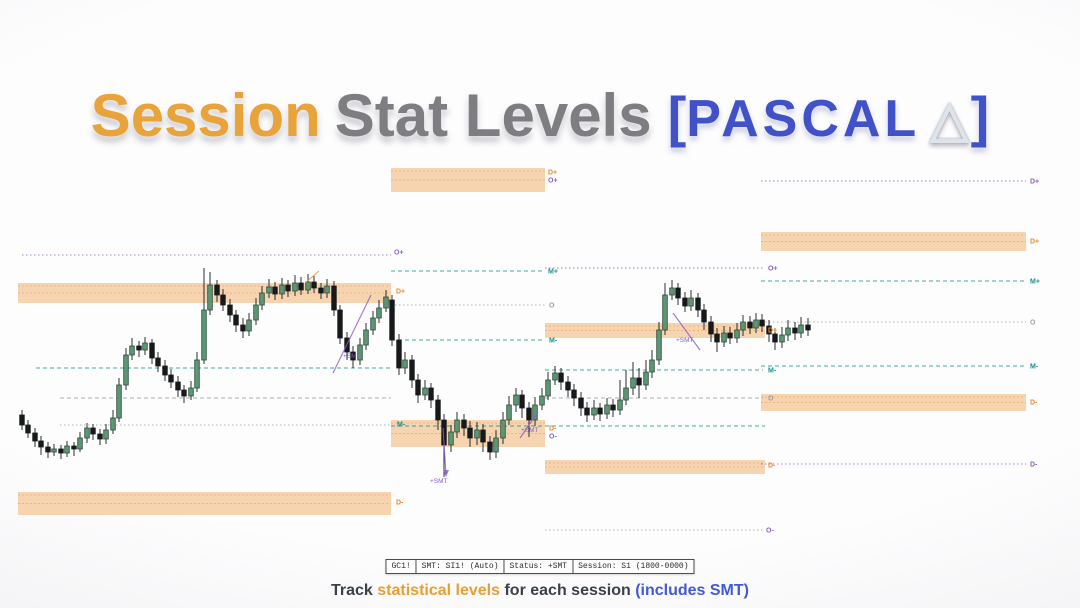 Image resolution: width=1080 pixels, height=608 pixels. I want to click on triangle-logo-icon: △, so click(949, 119).